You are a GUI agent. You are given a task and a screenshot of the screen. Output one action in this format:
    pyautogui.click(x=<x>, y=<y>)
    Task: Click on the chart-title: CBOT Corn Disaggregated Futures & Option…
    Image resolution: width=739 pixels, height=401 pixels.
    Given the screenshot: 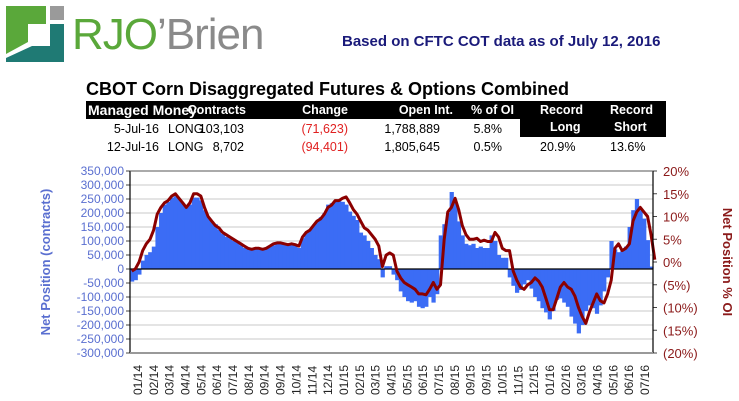 What is the action you would take?
    pyautogui.click(x=328, y=89)
    